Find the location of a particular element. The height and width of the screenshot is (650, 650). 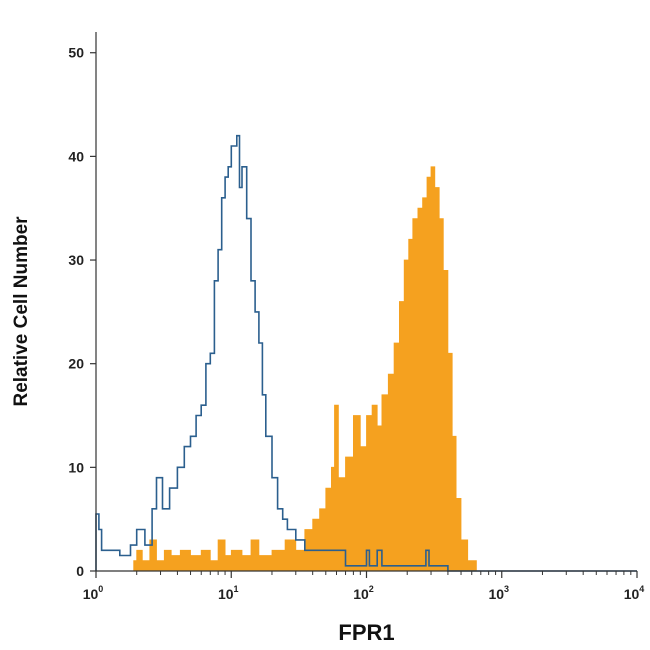

x-tick-label: 10¹ is located at coordinates (228, 593).